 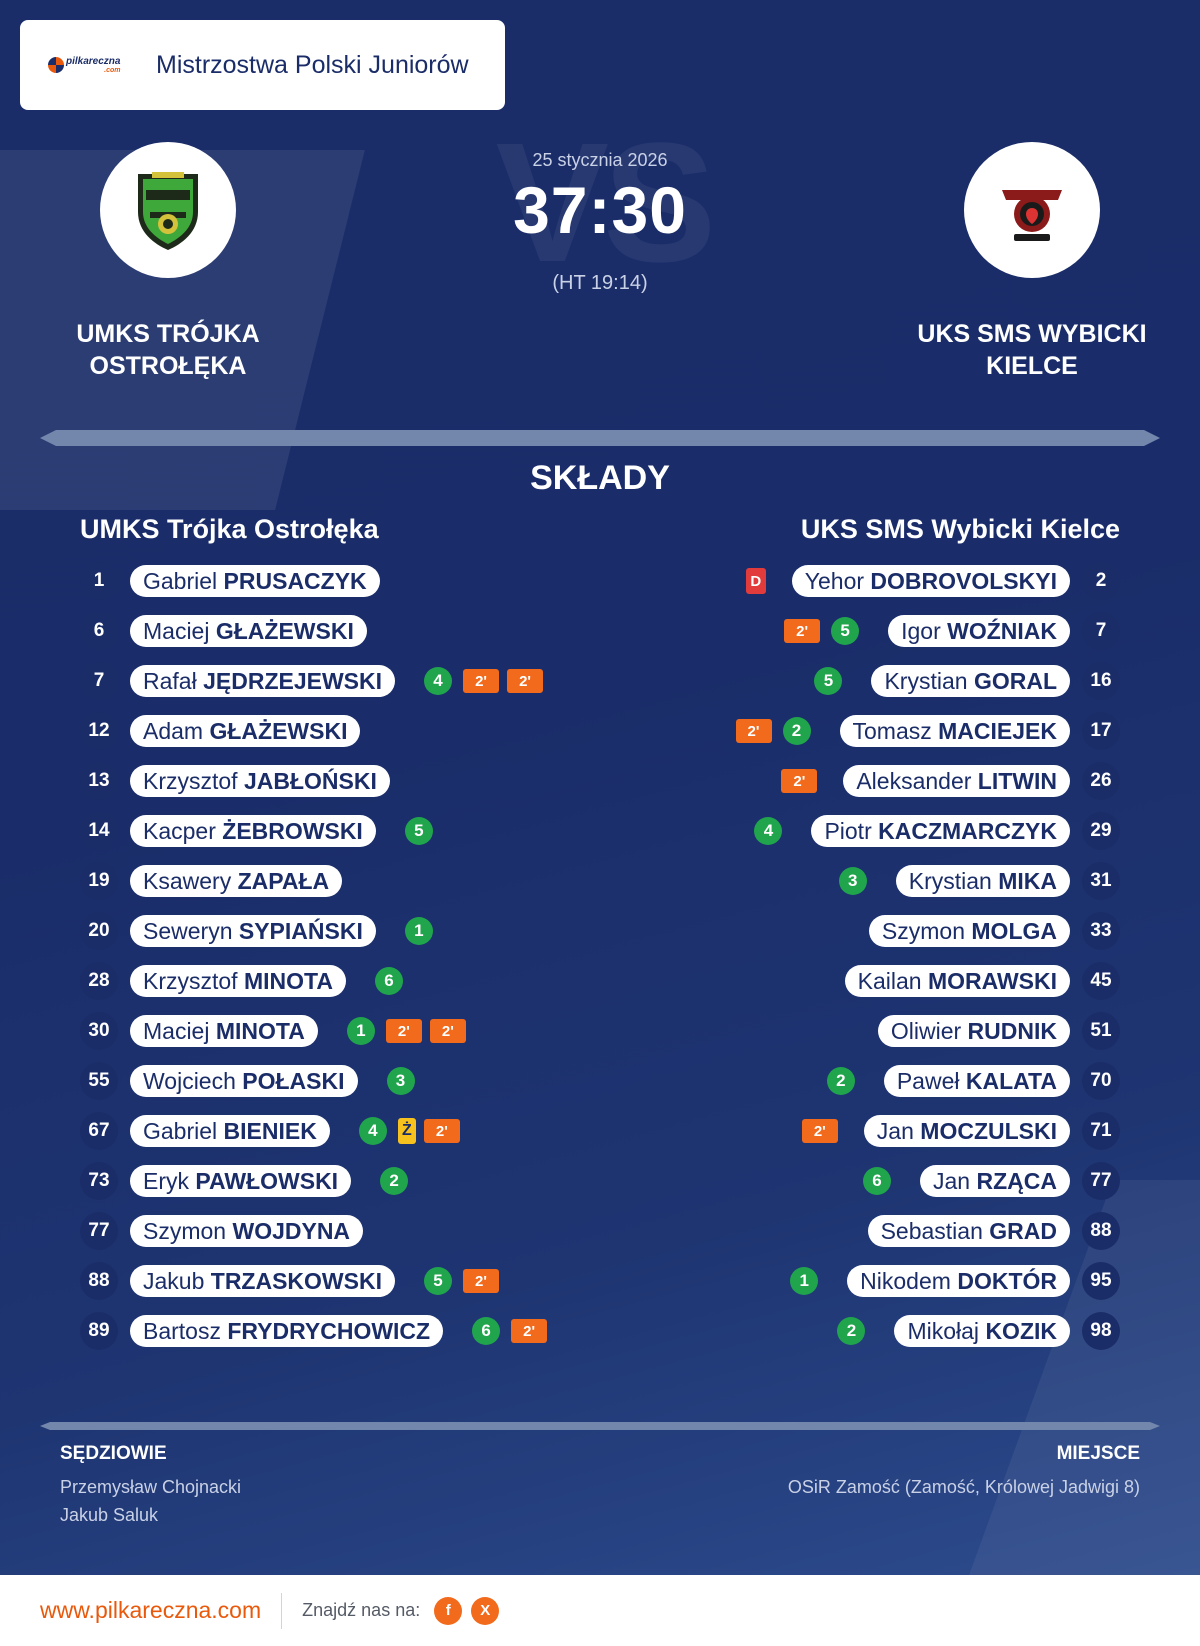 I want to click on jersey-number: 51, so click(x=1101, y=1031).